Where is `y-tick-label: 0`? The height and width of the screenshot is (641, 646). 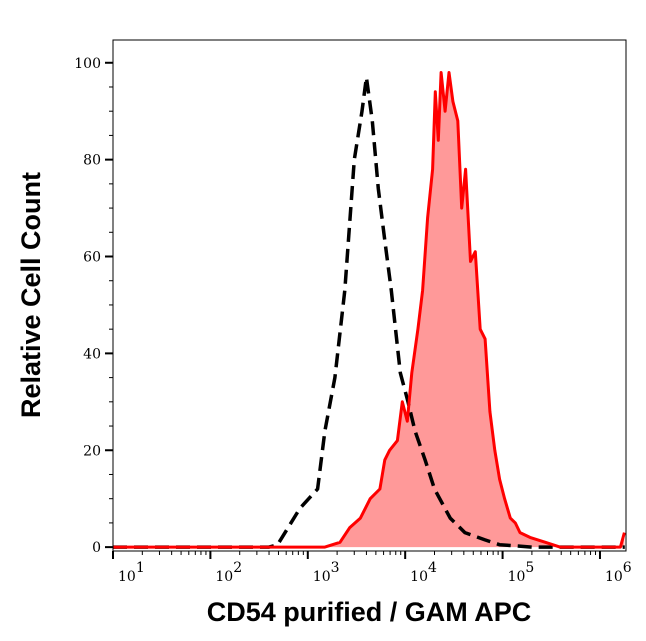
y-tick-label: 0 is located at coordinates (96, 548).